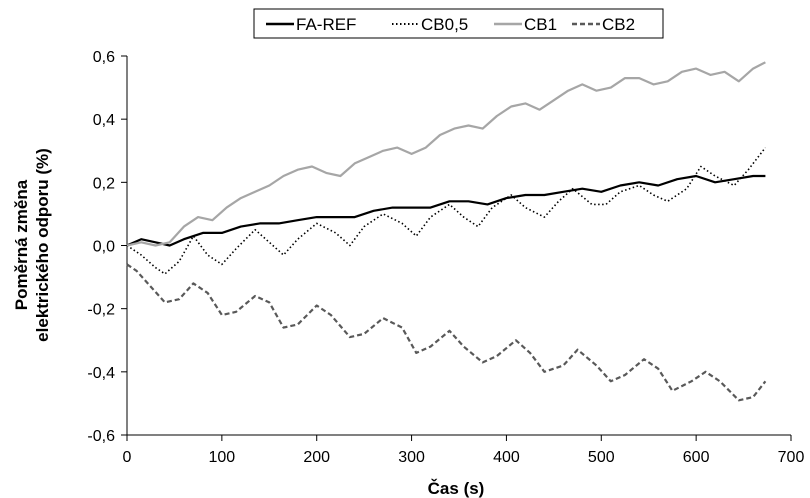 The image size is (810, 498). What do you see at coordinates (601, 457) in the screenshot?
I see `x-tick-label: 500` at bounding box center [601, 457].